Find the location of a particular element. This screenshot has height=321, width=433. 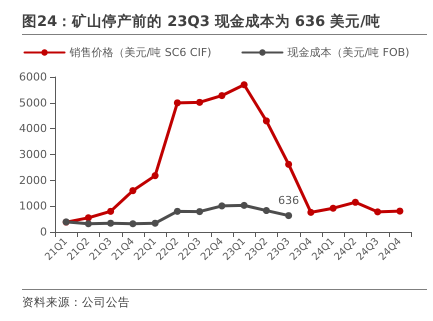

y-tick-label: 4000 is located at coordinates (33, 129).